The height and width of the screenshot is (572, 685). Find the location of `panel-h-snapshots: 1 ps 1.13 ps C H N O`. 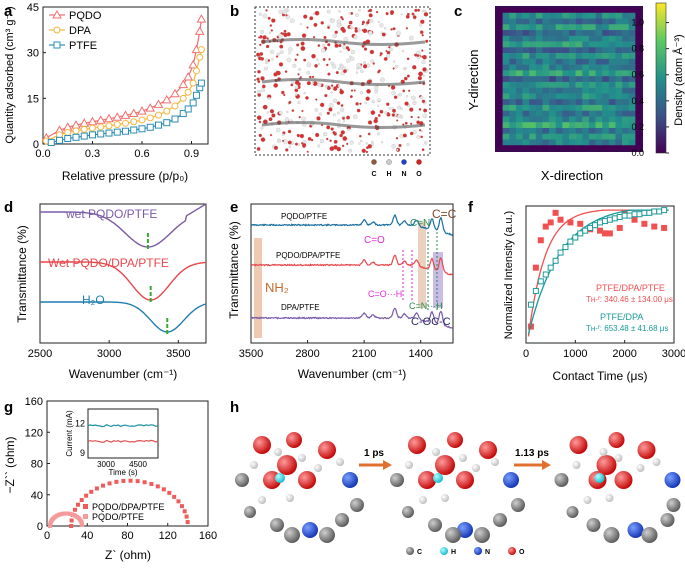

panel-h-snapshots: 1 ps 1.13 ps C H N O is located at coordinates (458, 494).